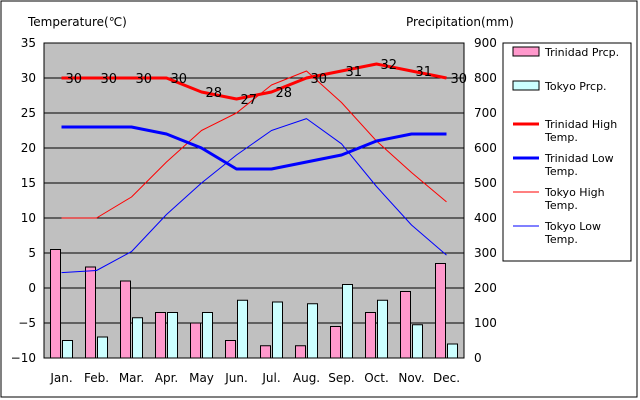 The image size is (640, 400). I want to click on right-tick-label: 600, so click(485, 148).